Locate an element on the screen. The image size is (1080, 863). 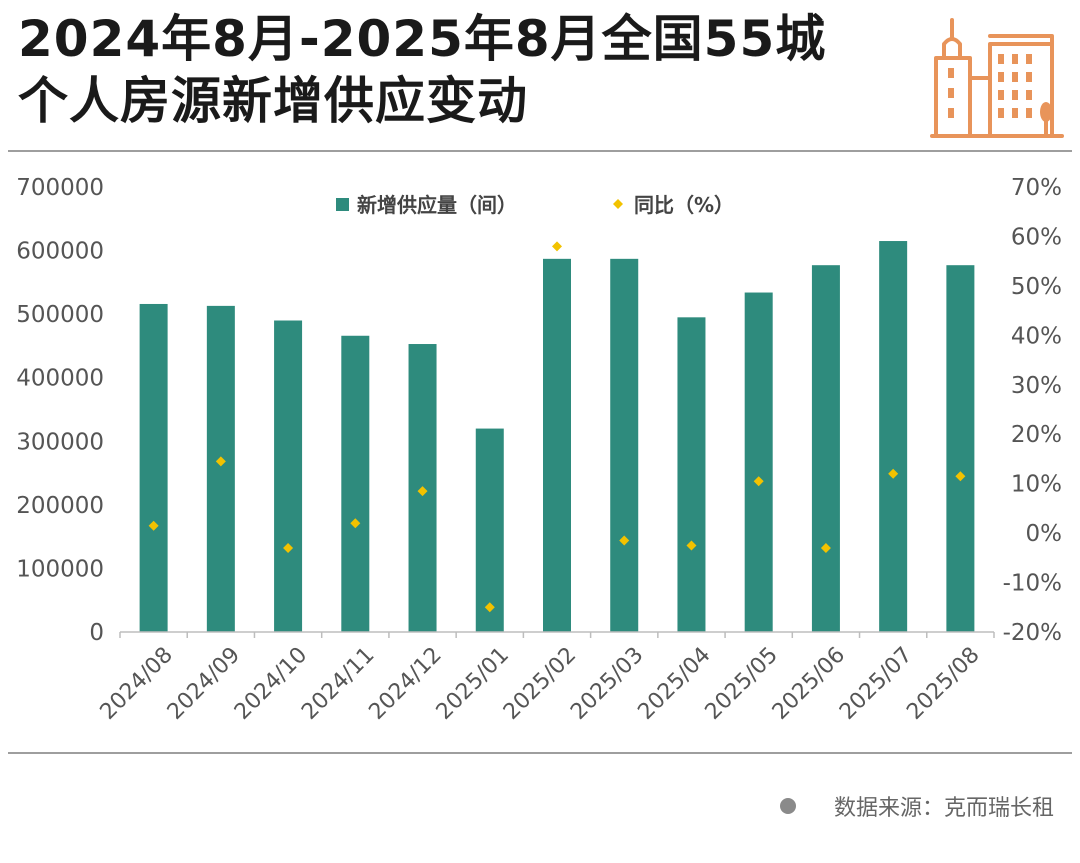
bar-2025/04 is located at coordinates (691, 474).